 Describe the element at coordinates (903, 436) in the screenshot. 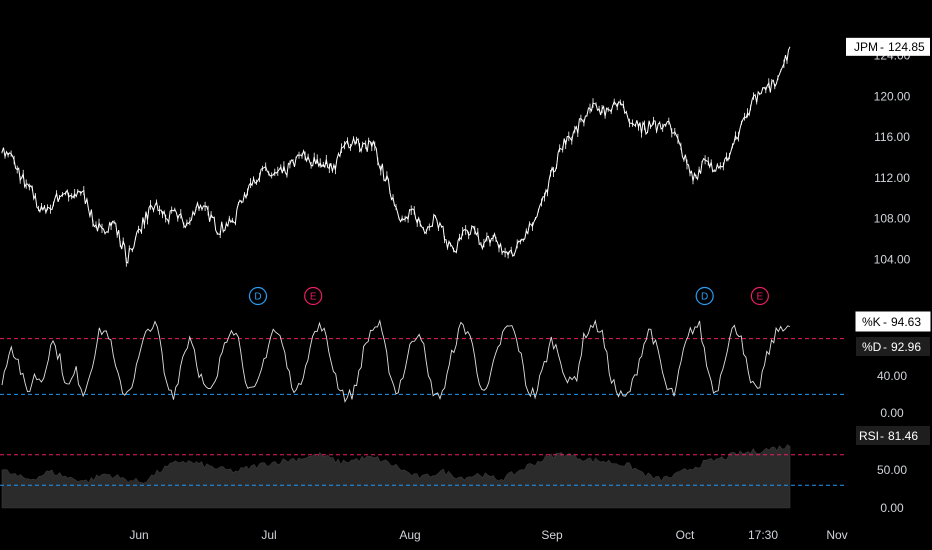

I see `rsi-value: 81.46` at that location.